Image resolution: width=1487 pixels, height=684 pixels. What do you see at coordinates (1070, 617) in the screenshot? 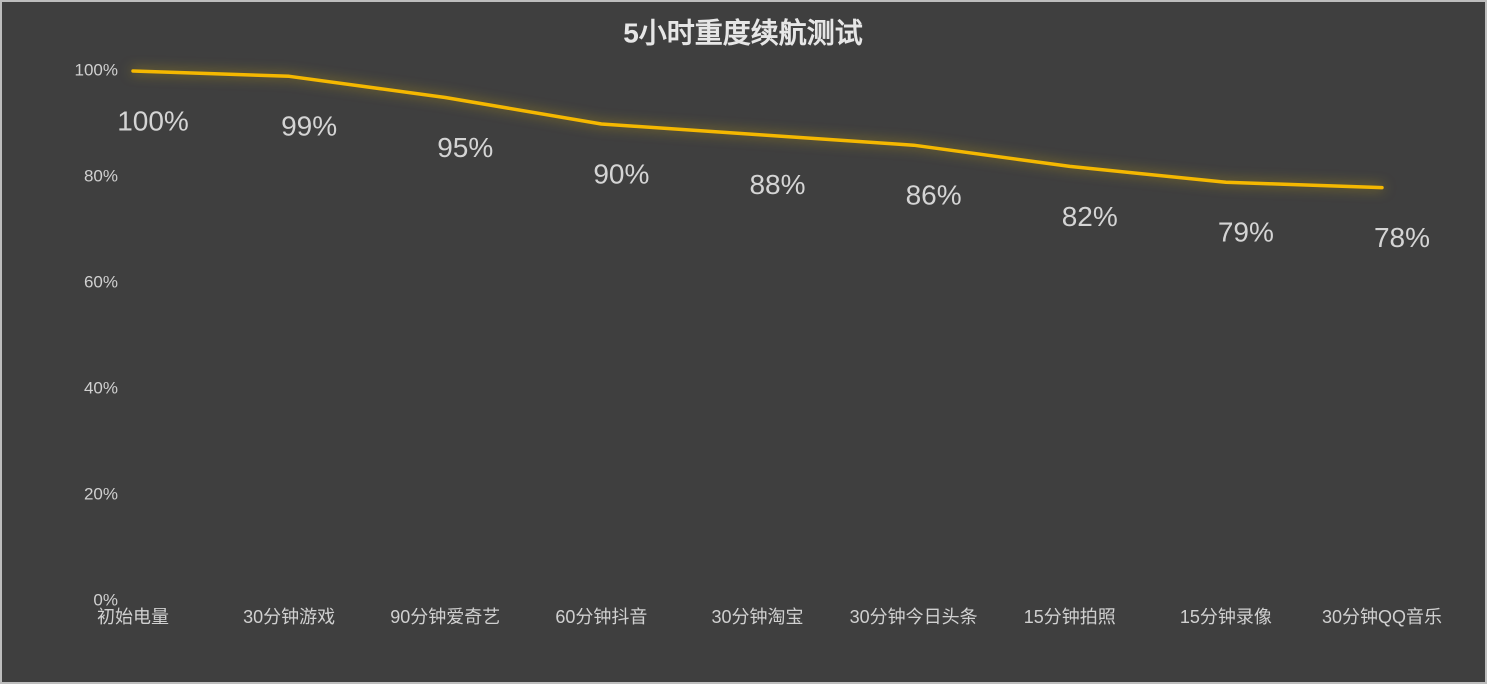
I see `x-tick-label: 15分钟拍照` at bounding box center [1070, 617].